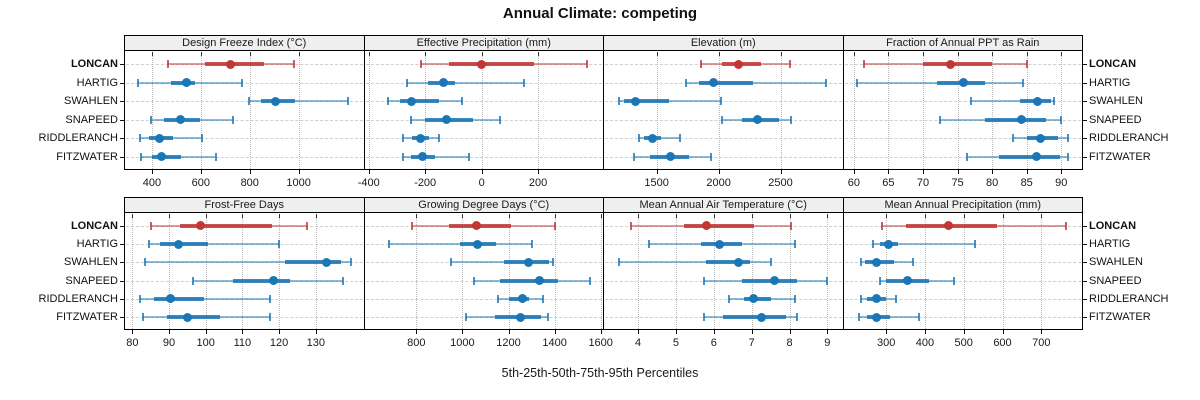 Image resolution: width=1200 pixels, height=400 pixels. What do you see at coordinates (1116, 262) in the screenshot?
I see `site-label-right-swahlen: SWAHLEN` at bounding box center [1116, 262].